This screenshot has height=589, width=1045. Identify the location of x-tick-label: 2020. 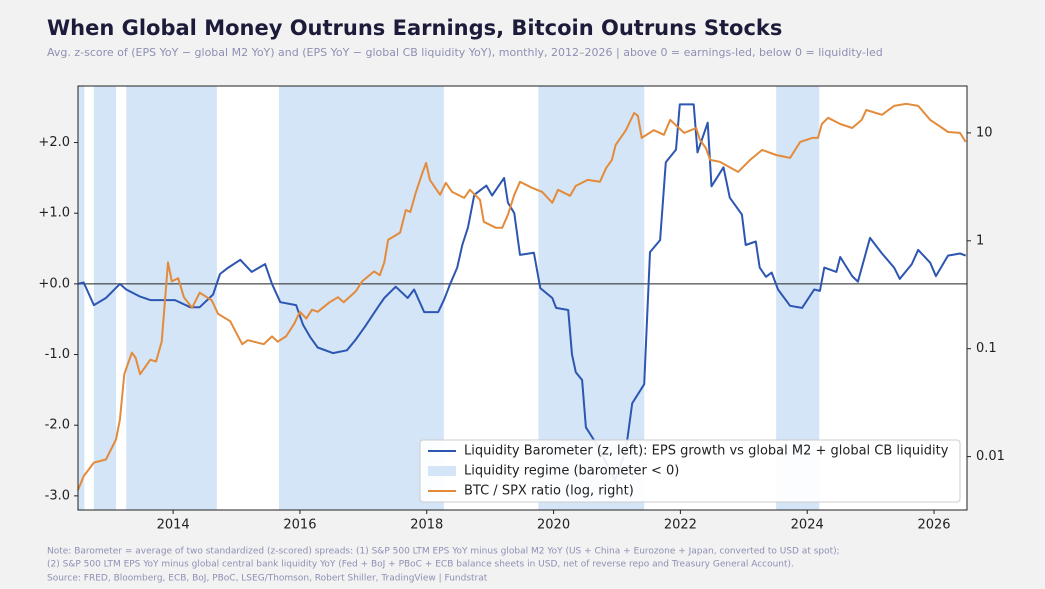
(553, 525).